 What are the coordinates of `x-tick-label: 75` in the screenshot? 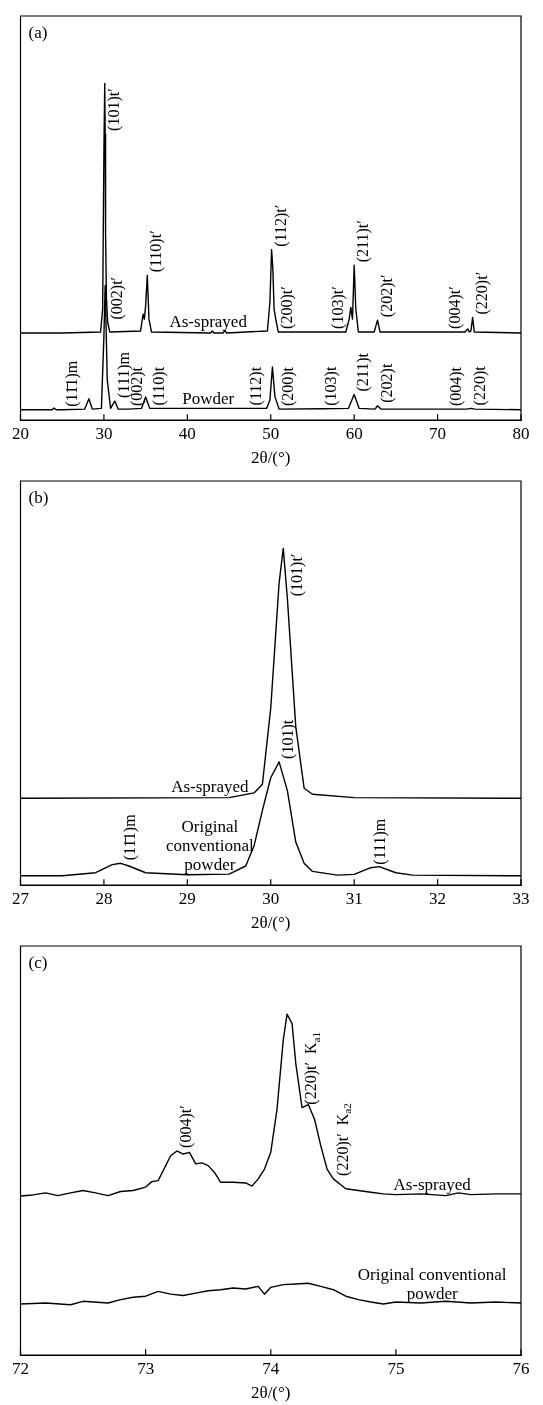 It's located at (396, 1368).